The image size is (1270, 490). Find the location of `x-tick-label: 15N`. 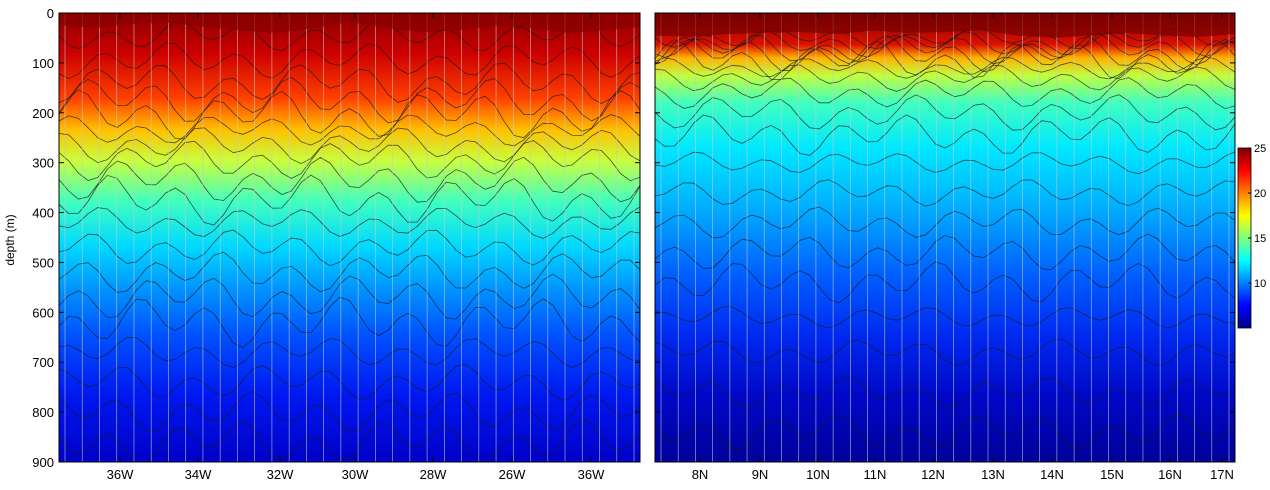

x-tick-label: 15N is located at coordinates (1112, 474).